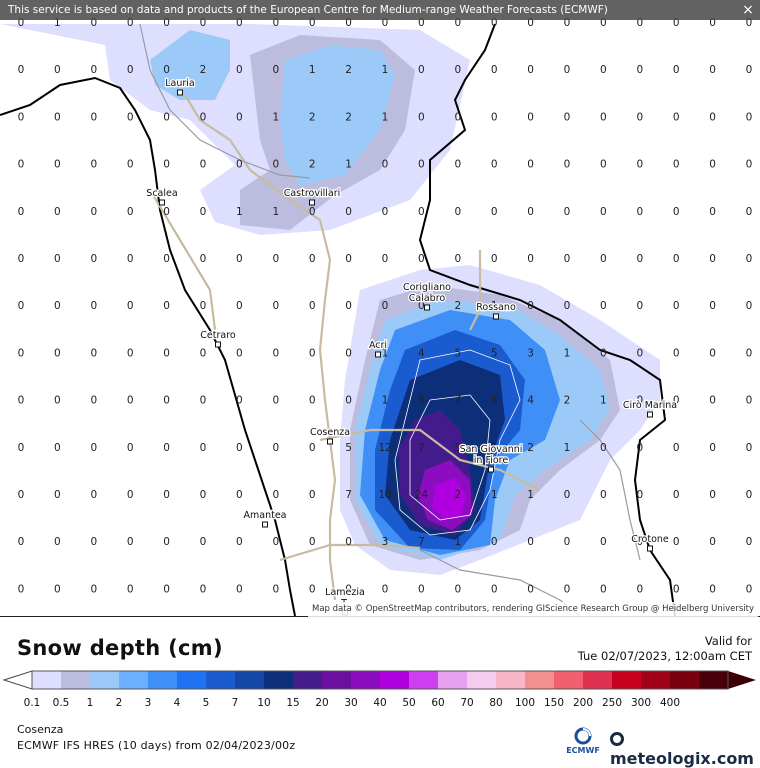 The height and width of the screenshot is (768, 760). What do you see at coordinates (530, 353) in the screenshot?
I see `grid-value: 3` at bounding box center [530, 353].